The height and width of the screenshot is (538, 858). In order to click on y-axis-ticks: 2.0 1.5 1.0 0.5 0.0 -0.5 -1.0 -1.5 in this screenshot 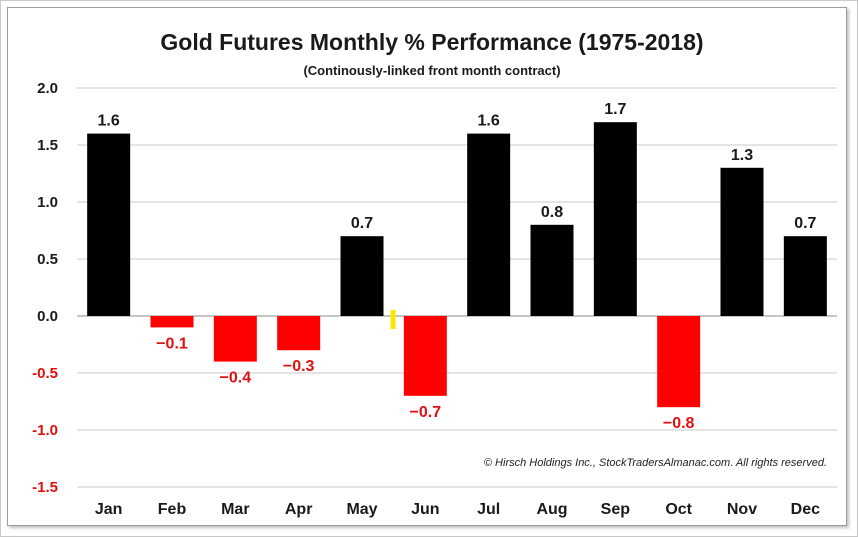, I will do `click(45, 288)`.